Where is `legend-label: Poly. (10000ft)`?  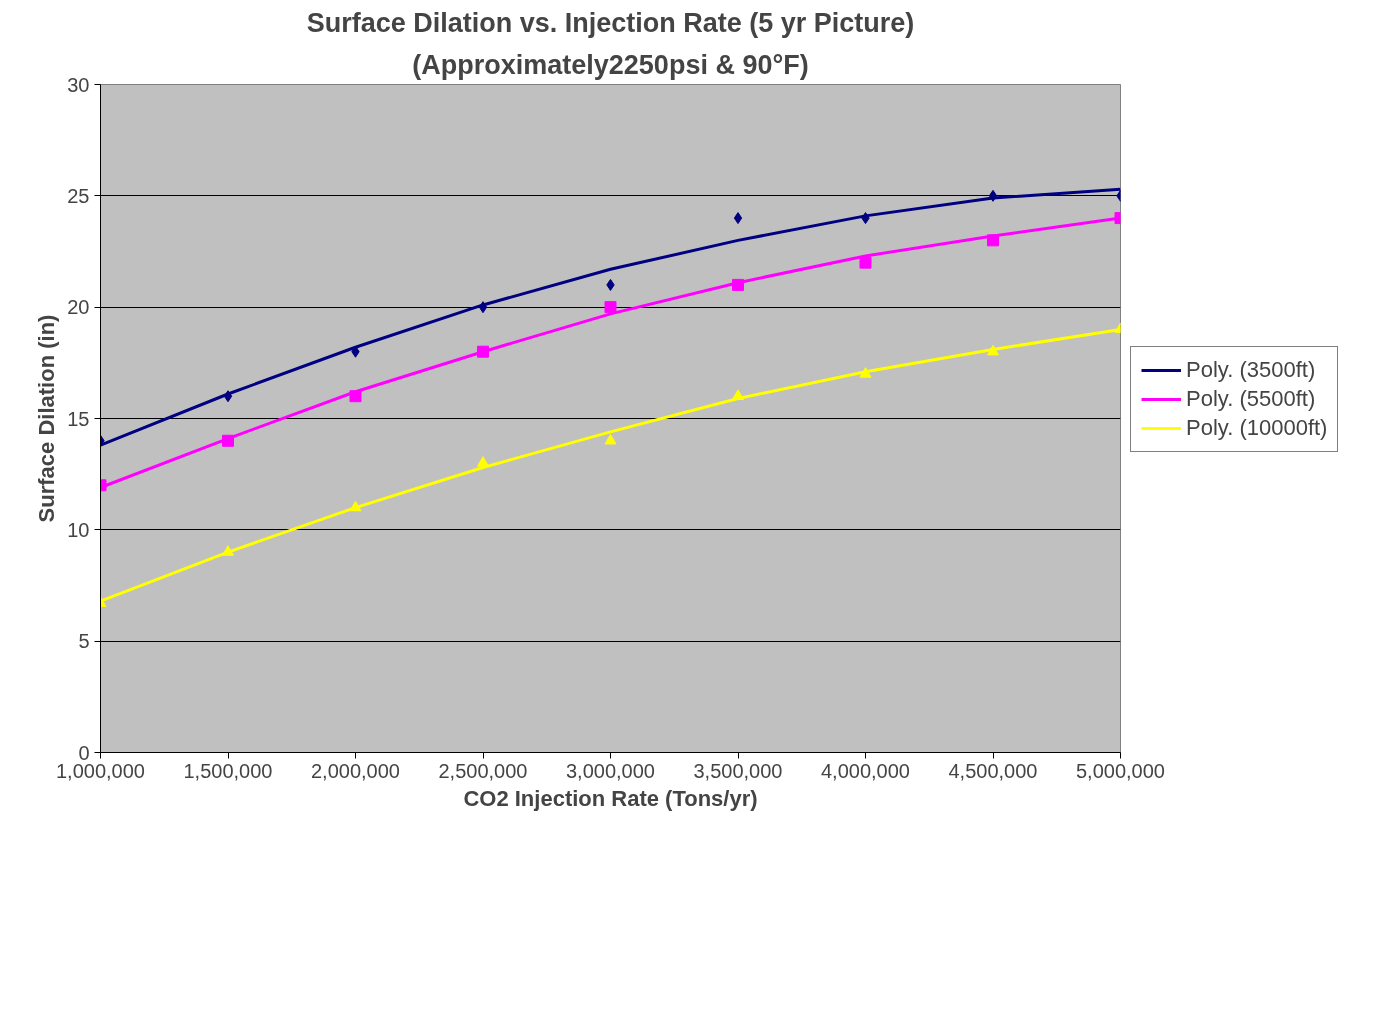 legend-label: Poly. (10000ft) is located at coordinates (1257, 428).